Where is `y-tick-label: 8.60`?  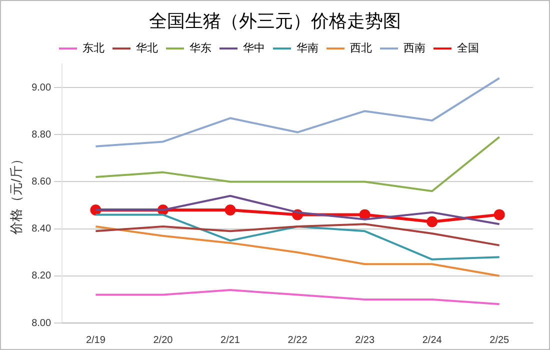 y-tick-label: 8.60 is located at coordinates (42, 182).